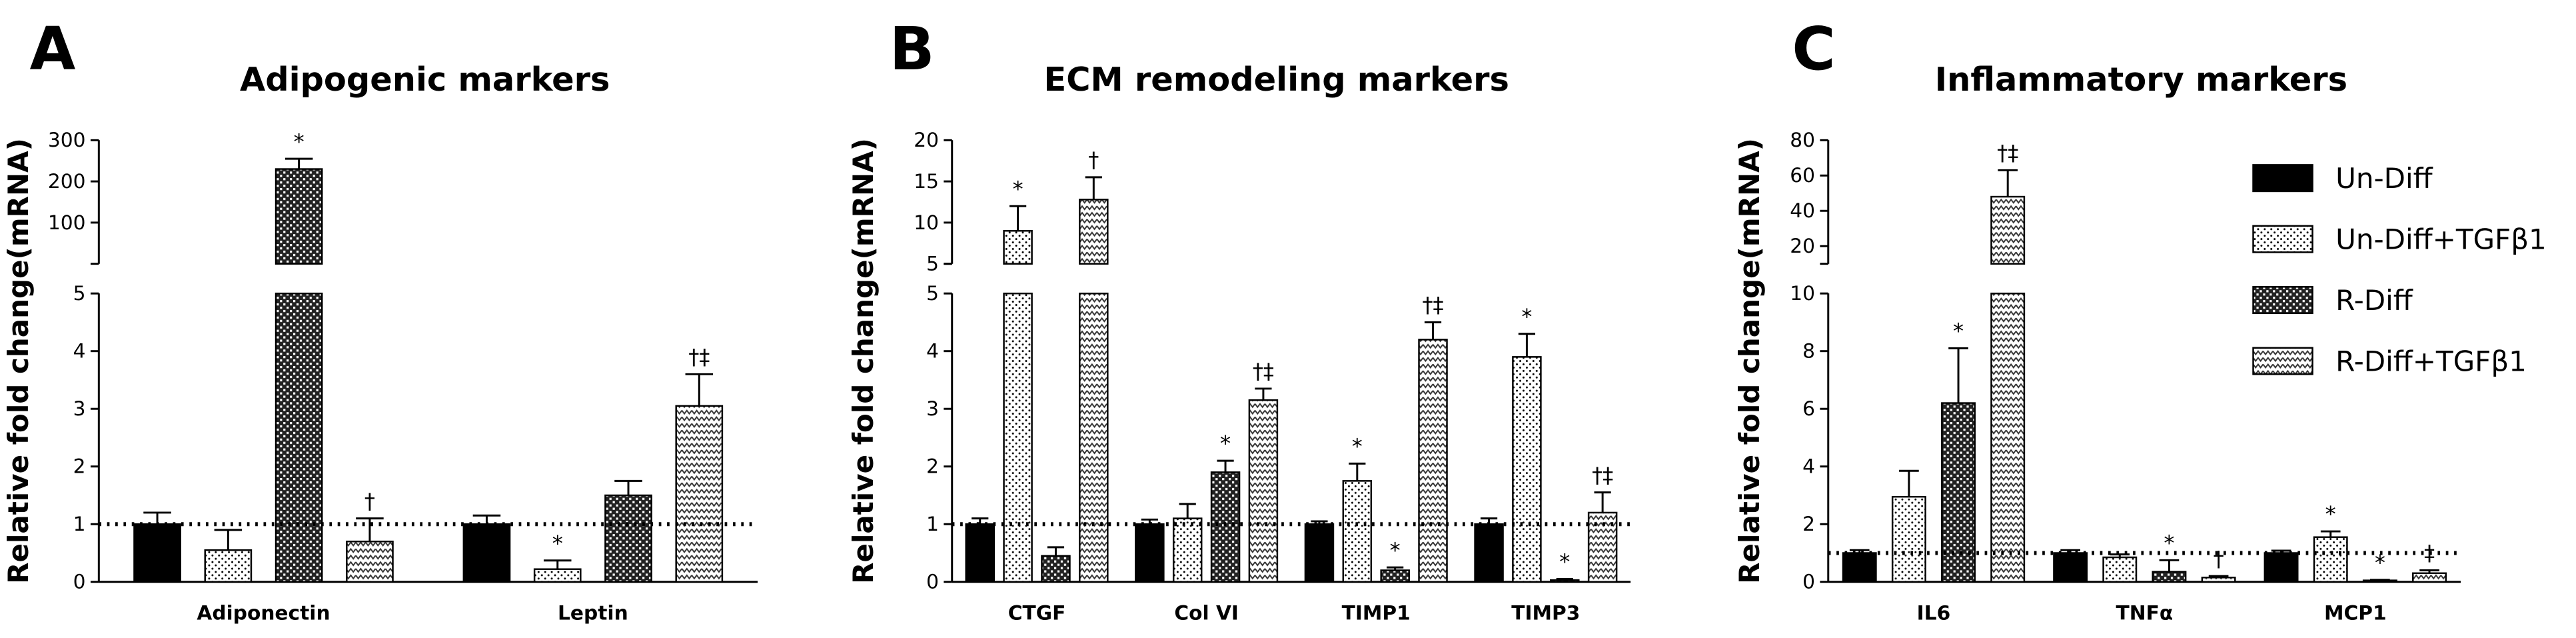 The image size is (2576, 638). What do you see at coordinates (1545, 613) in the screenshot?
I see `x-tick-label: TIMP3` at bounding box center [1545, 613].